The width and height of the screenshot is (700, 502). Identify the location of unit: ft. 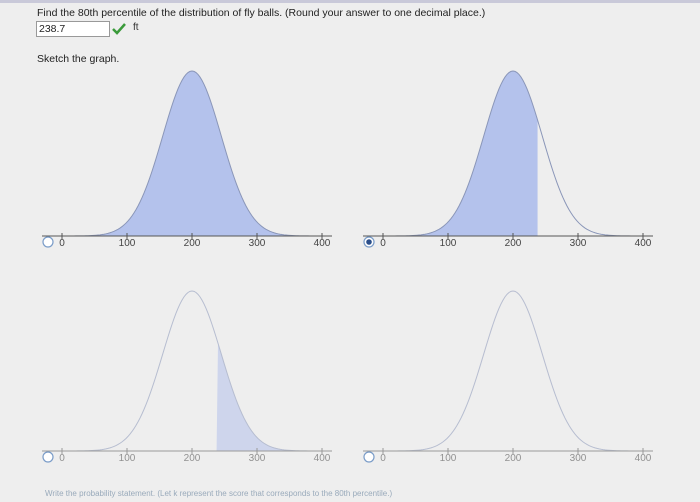
(136, 27).